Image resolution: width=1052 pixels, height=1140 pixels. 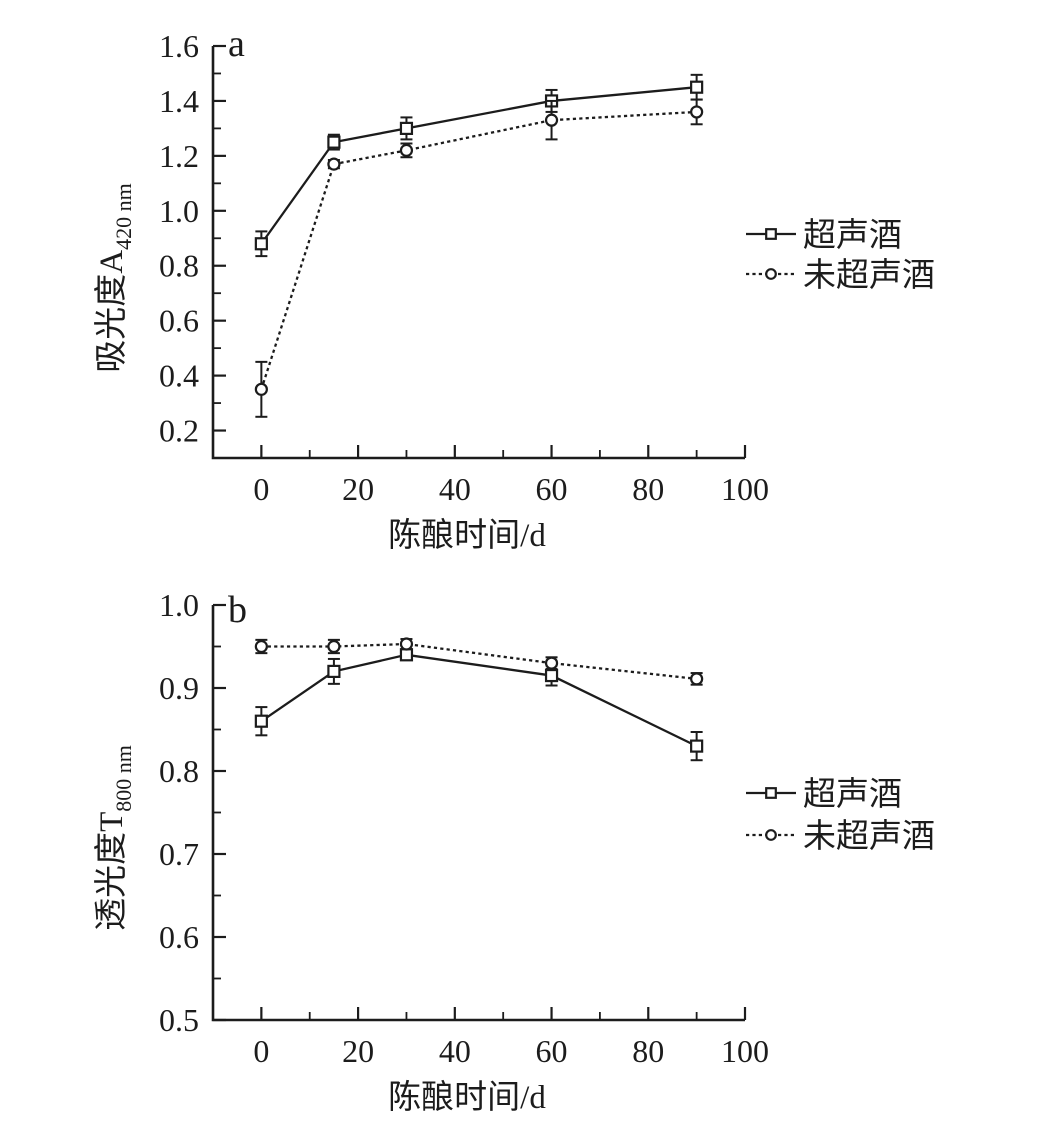 What do you see at coordinates (179, 1020) in the screenshot?
I see `y-tick-label: 0.5` at bounding box center [179, 1020].